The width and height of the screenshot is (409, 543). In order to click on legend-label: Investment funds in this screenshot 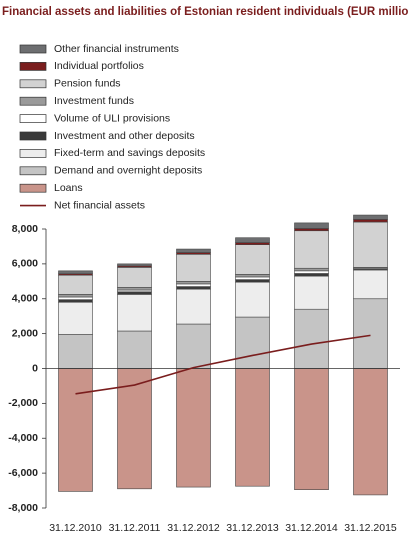, I will do `click(94, 101)`.